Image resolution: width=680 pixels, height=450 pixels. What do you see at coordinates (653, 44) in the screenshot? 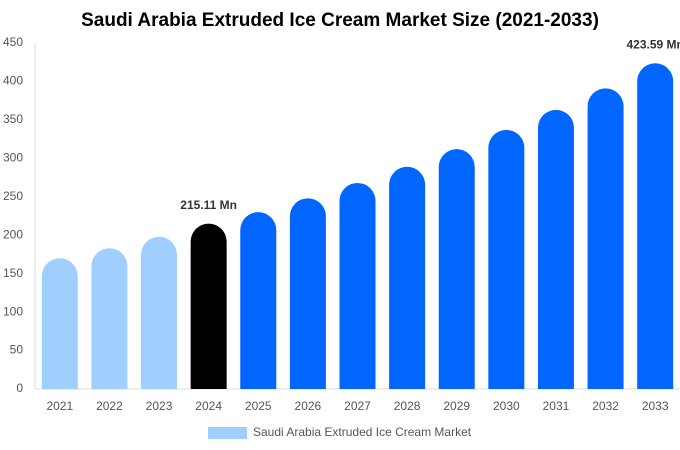
I see `value-label: 423.59 Mn` at bounding box center [653, 44].